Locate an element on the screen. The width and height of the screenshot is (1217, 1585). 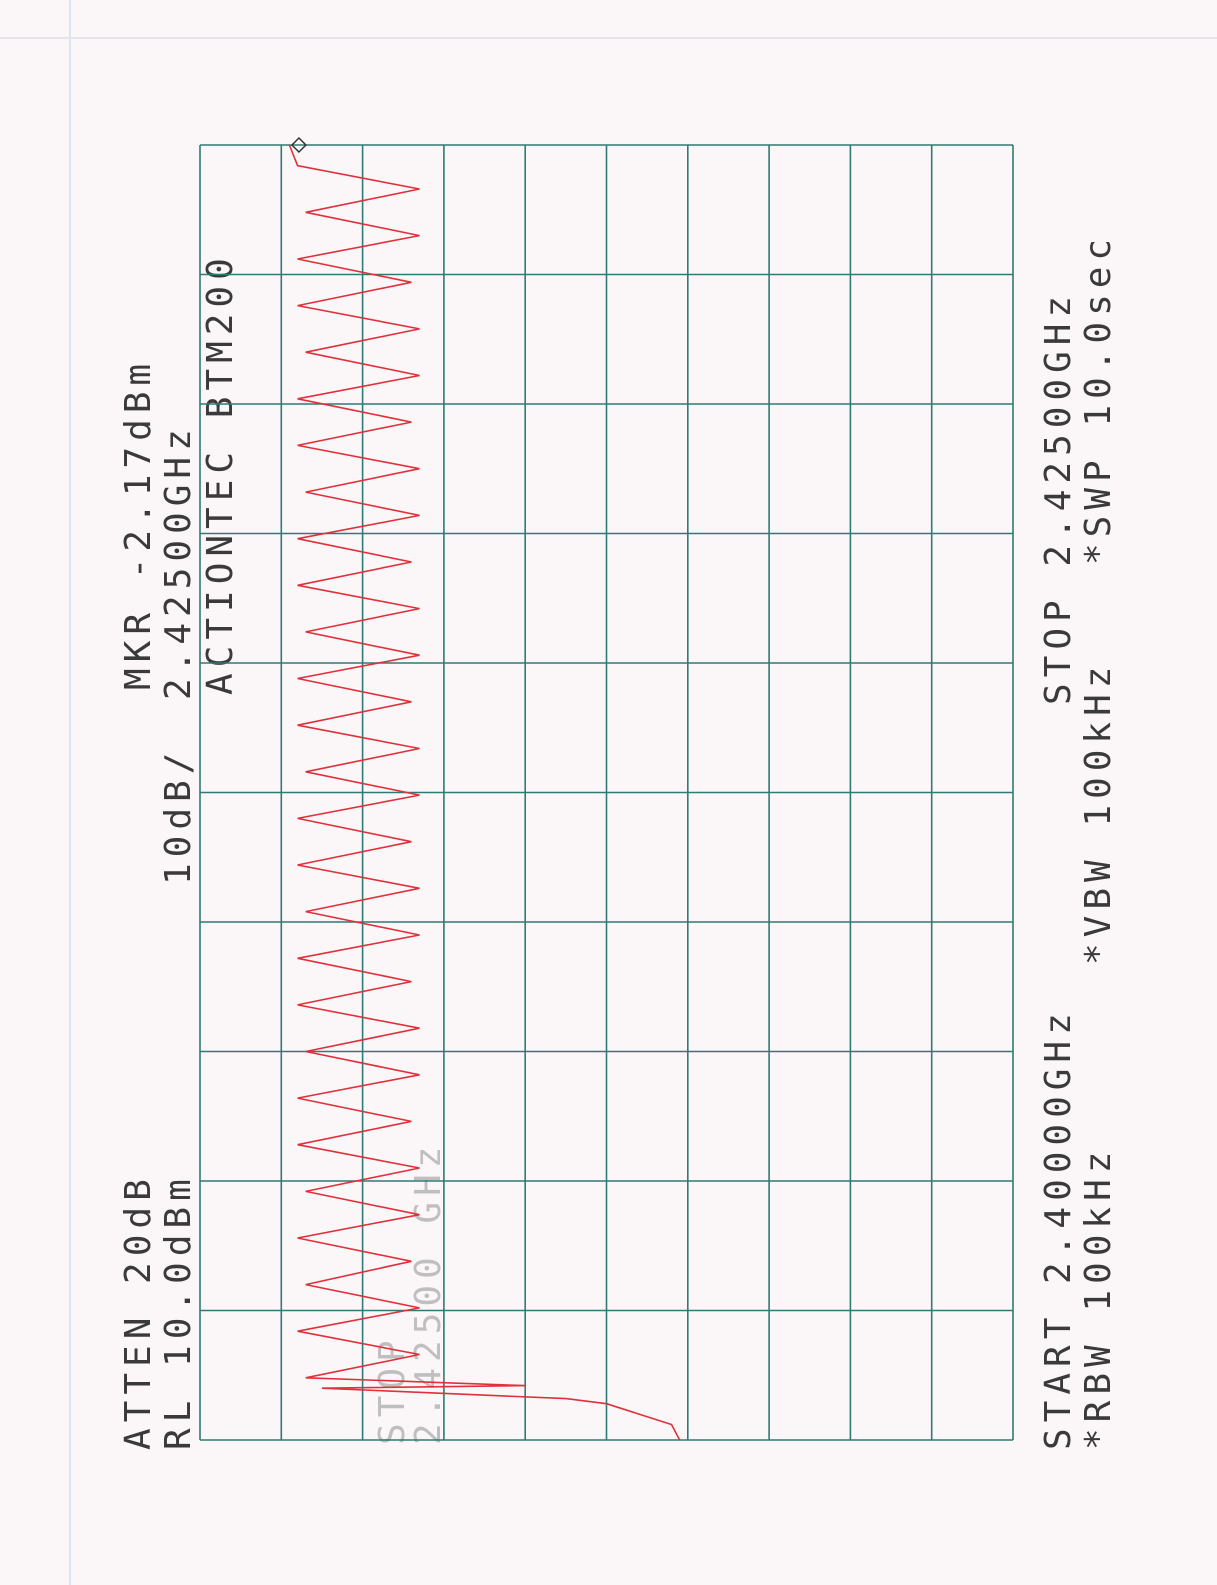
rbw-label: *RBW 100kHz is located at coordinates (1098, 1298).